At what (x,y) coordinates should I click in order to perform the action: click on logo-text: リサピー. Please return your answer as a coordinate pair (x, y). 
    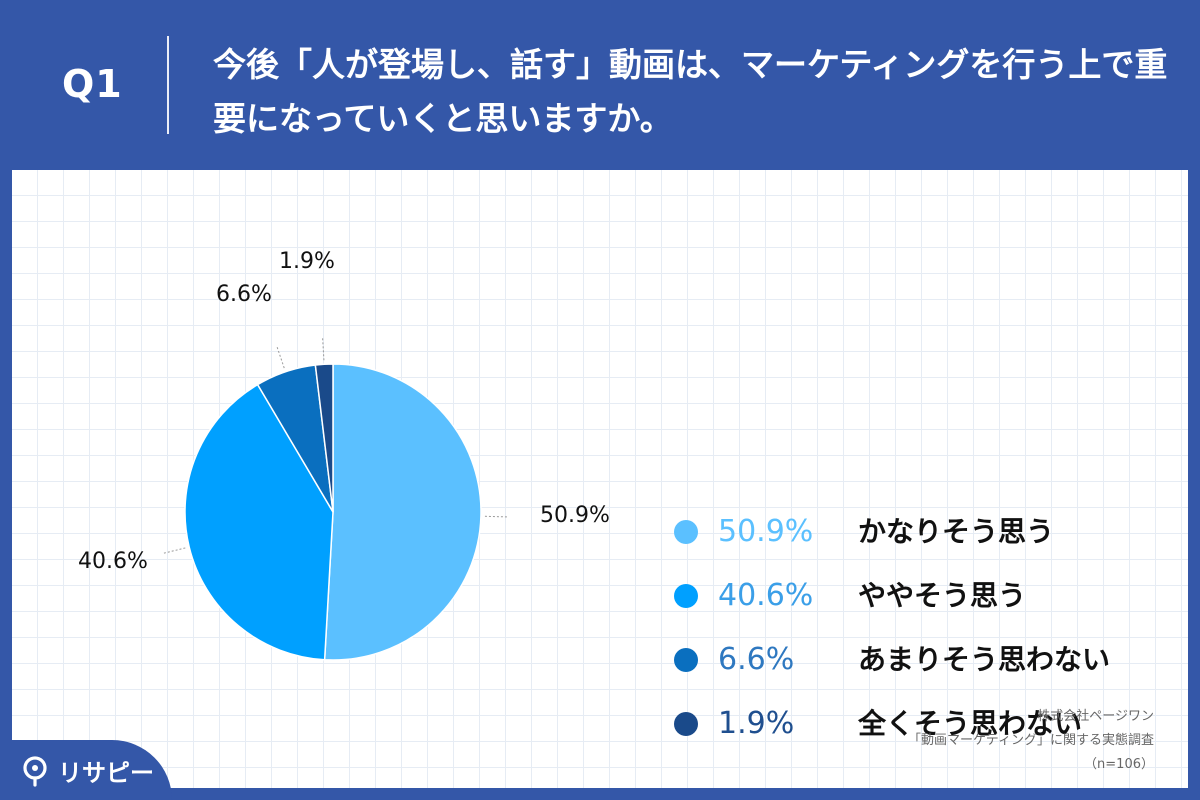
    Looking at the image, I should click on (106, 773).